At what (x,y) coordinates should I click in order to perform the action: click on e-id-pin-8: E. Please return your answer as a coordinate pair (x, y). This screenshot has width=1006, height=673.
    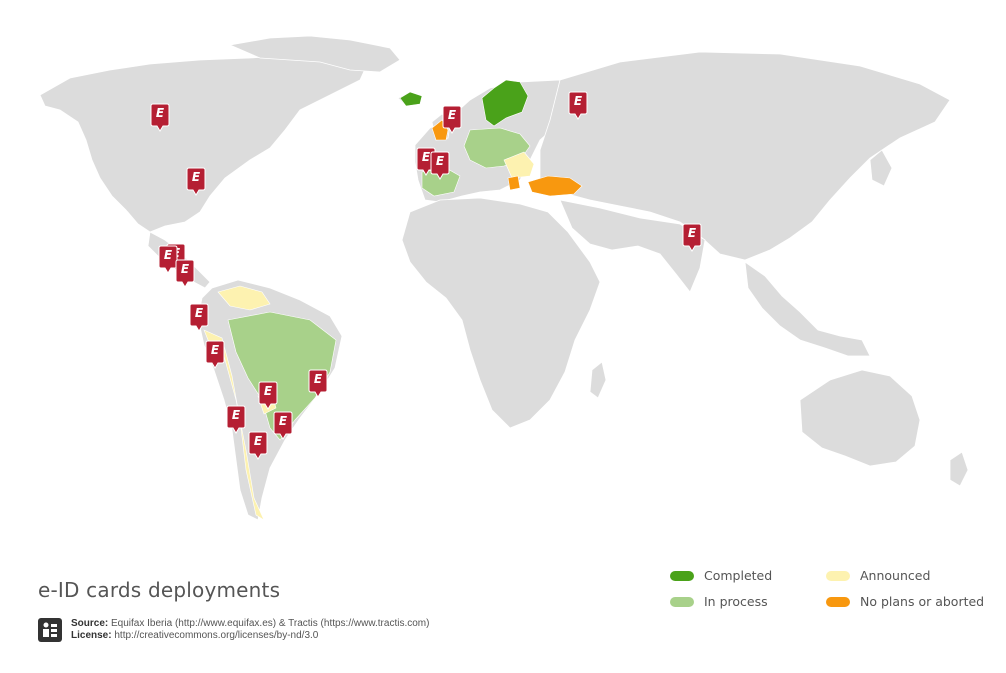
    Looking at the image, I should click on (268, 395).